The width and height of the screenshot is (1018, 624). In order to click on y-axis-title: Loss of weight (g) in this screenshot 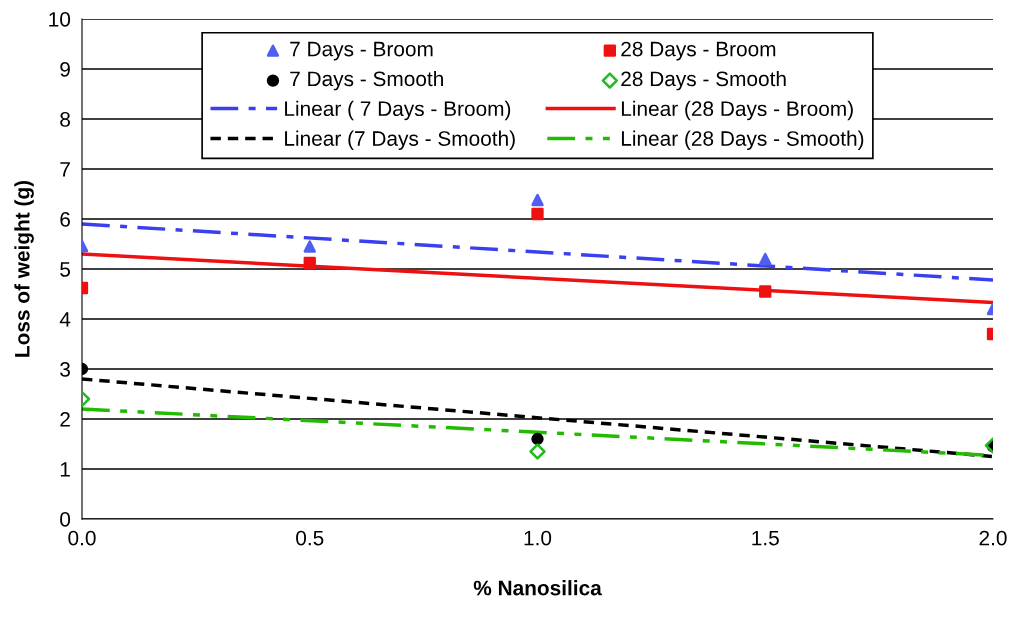, I will do `click(24, 268)`.